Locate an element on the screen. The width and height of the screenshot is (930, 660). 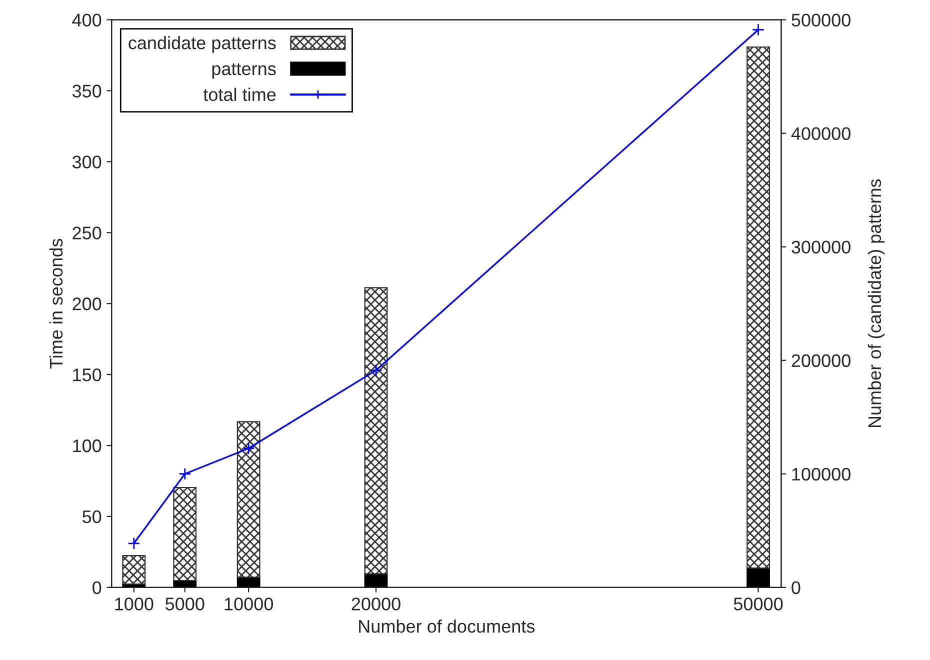
y2-tick-label: 500000 is located at coordinates (821, 20).